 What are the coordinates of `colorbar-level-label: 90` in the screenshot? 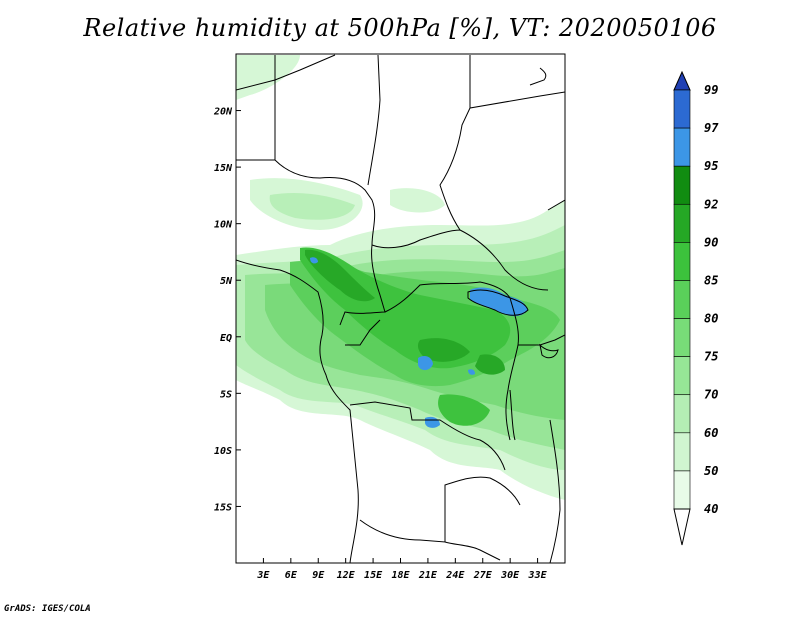 It's located at (711, 242).